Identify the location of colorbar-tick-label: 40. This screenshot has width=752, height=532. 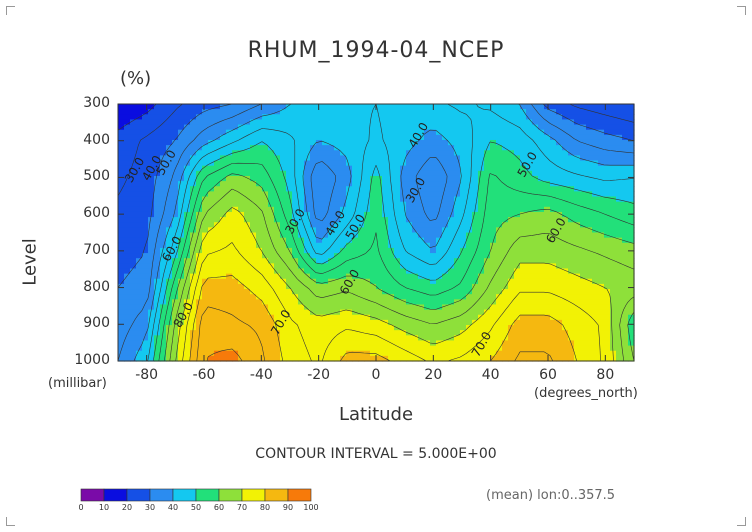
(173, 507).